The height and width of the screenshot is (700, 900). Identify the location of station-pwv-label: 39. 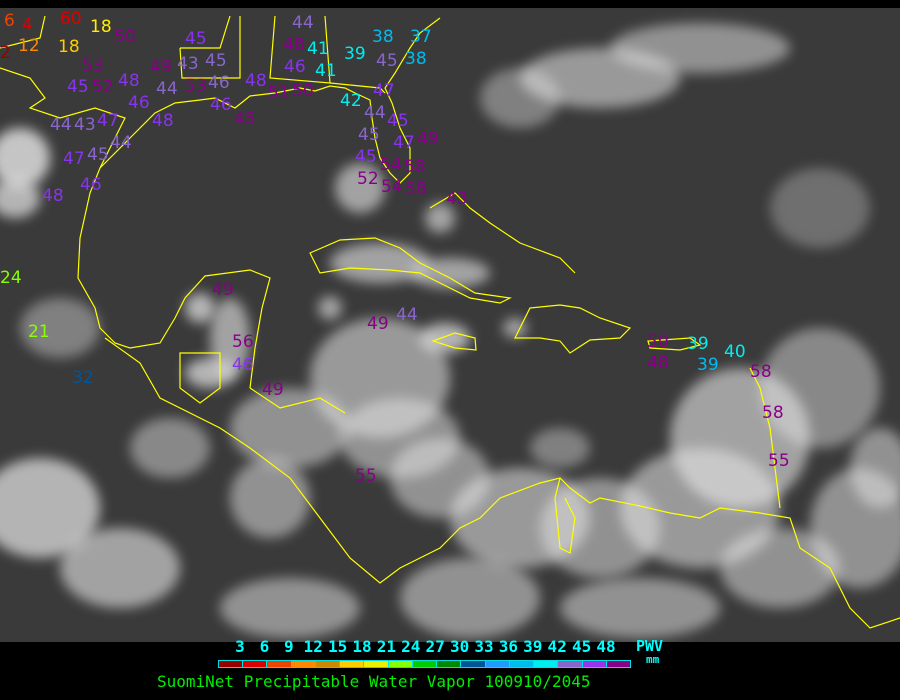
(698, 344).